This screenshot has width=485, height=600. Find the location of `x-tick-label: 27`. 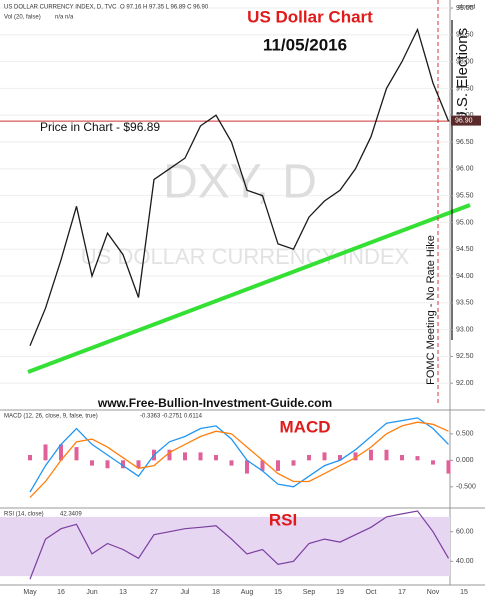

x-tick-label: 27 is located at coordinates (154, 592).